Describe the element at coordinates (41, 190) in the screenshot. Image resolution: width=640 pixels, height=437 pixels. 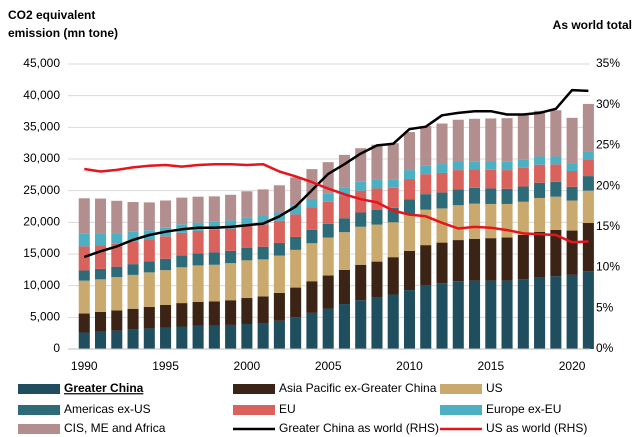
I see `y-tick-label: 25,000` at that location.